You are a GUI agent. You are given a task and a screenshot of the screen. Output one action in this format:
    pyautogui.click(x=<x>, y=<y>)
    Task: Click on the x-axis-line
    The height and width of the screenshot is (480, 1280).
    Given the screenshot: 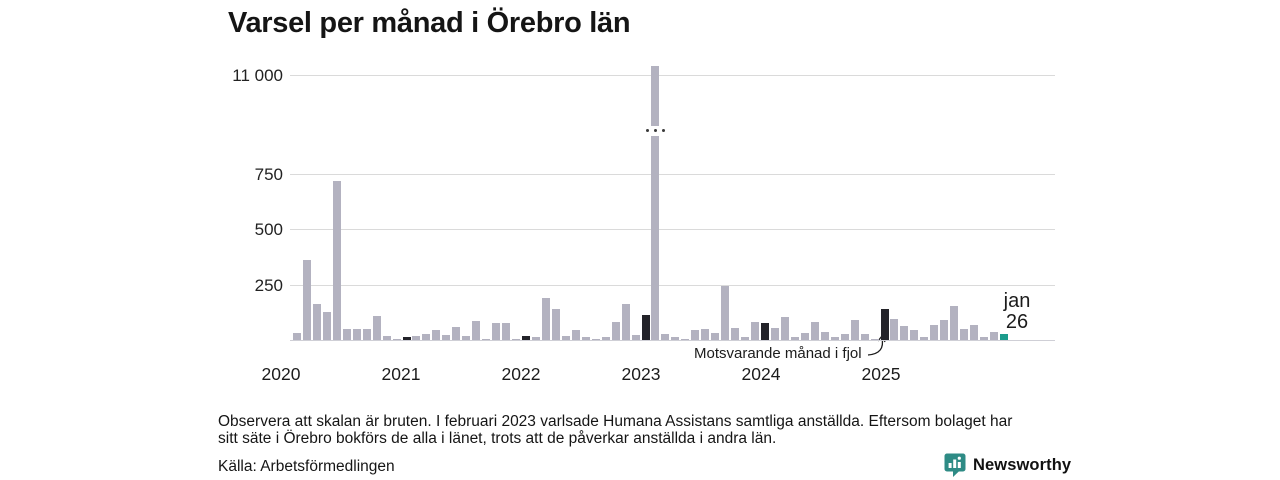 What is the action you would take?
    pyautogui.click(x=672, y=340)
    